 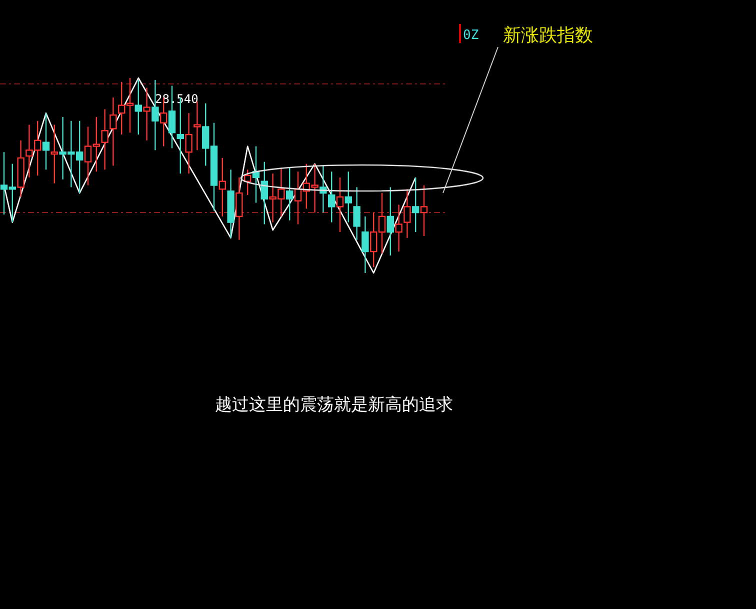 I want to click on text: 新涨跌指数, so click(x=548, y=35).